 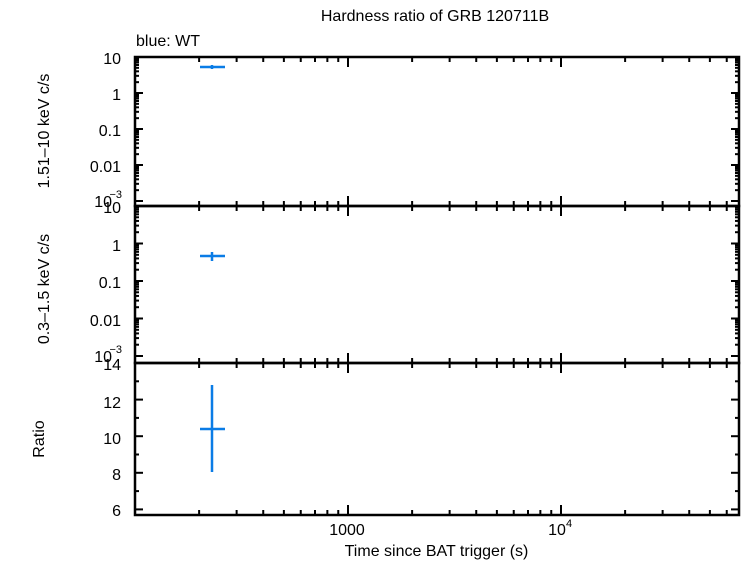 I want to click on y-tick-12: 12, so click(x=112, y=403).